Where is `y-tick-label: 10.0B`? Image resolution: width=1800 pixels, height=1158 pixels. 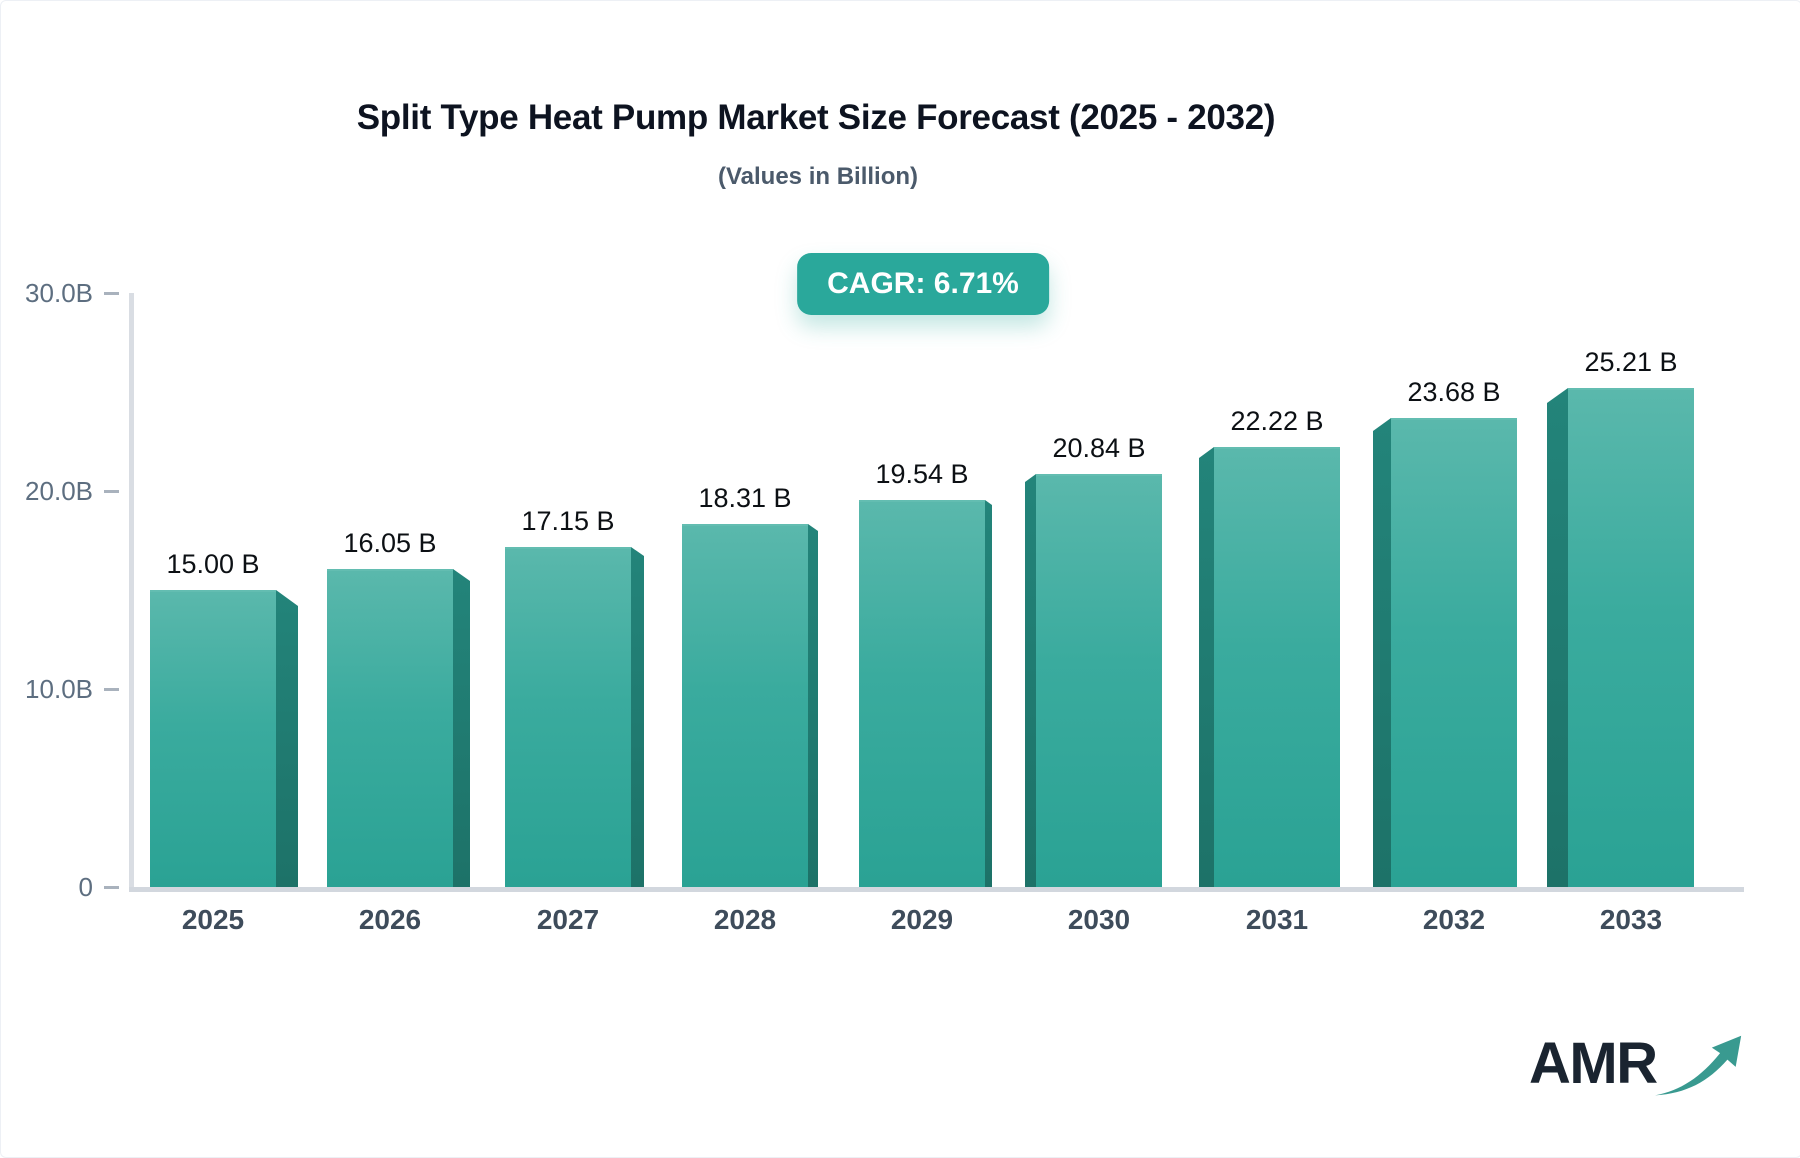
y-tick-label: 10.0B is located at coordinates (59, 689).